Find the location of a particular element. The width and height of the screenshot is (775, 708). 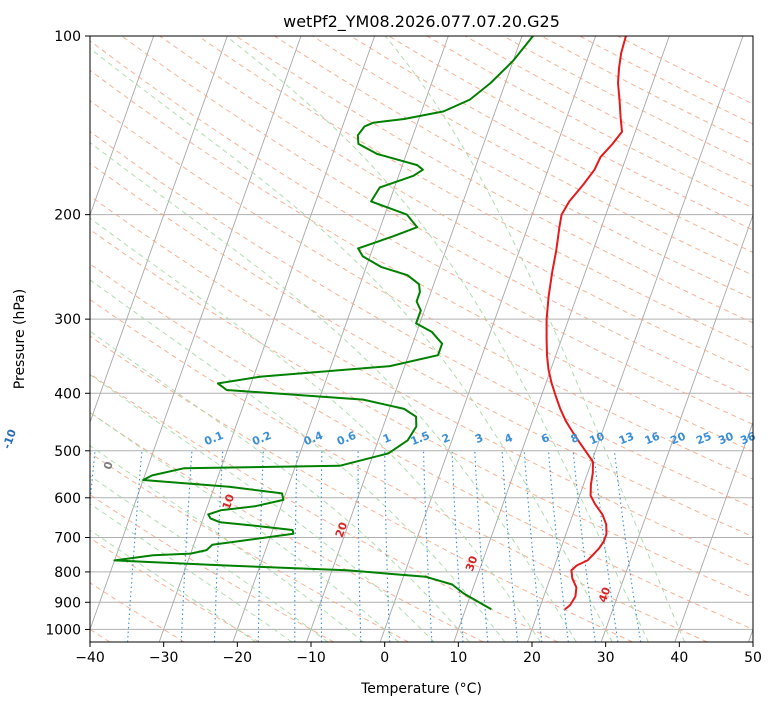

mixing-ratio-label: 8 is located at coordinates (575, 438).